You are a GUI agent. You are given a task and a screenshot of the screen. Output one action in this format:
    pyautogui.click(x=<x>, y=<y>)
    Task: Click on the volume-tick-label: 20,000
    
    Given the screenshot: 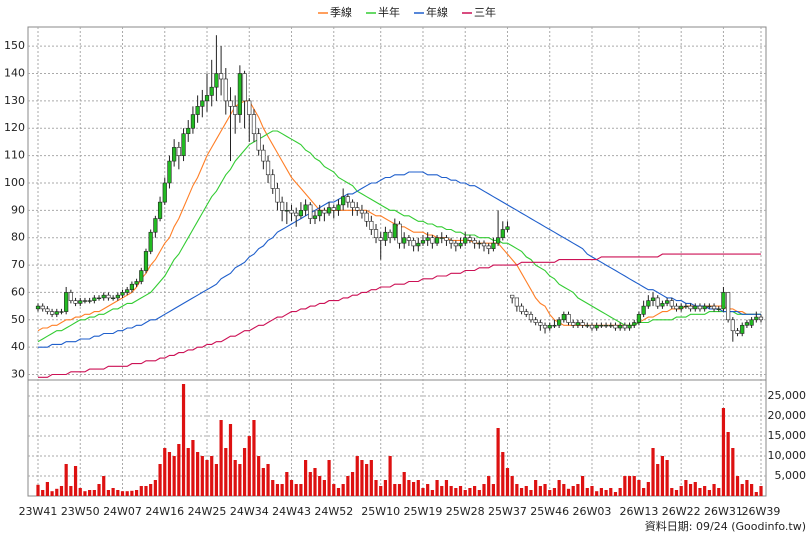 What is the action you would take?
    pyautogui.click(x=787, y=415)
    